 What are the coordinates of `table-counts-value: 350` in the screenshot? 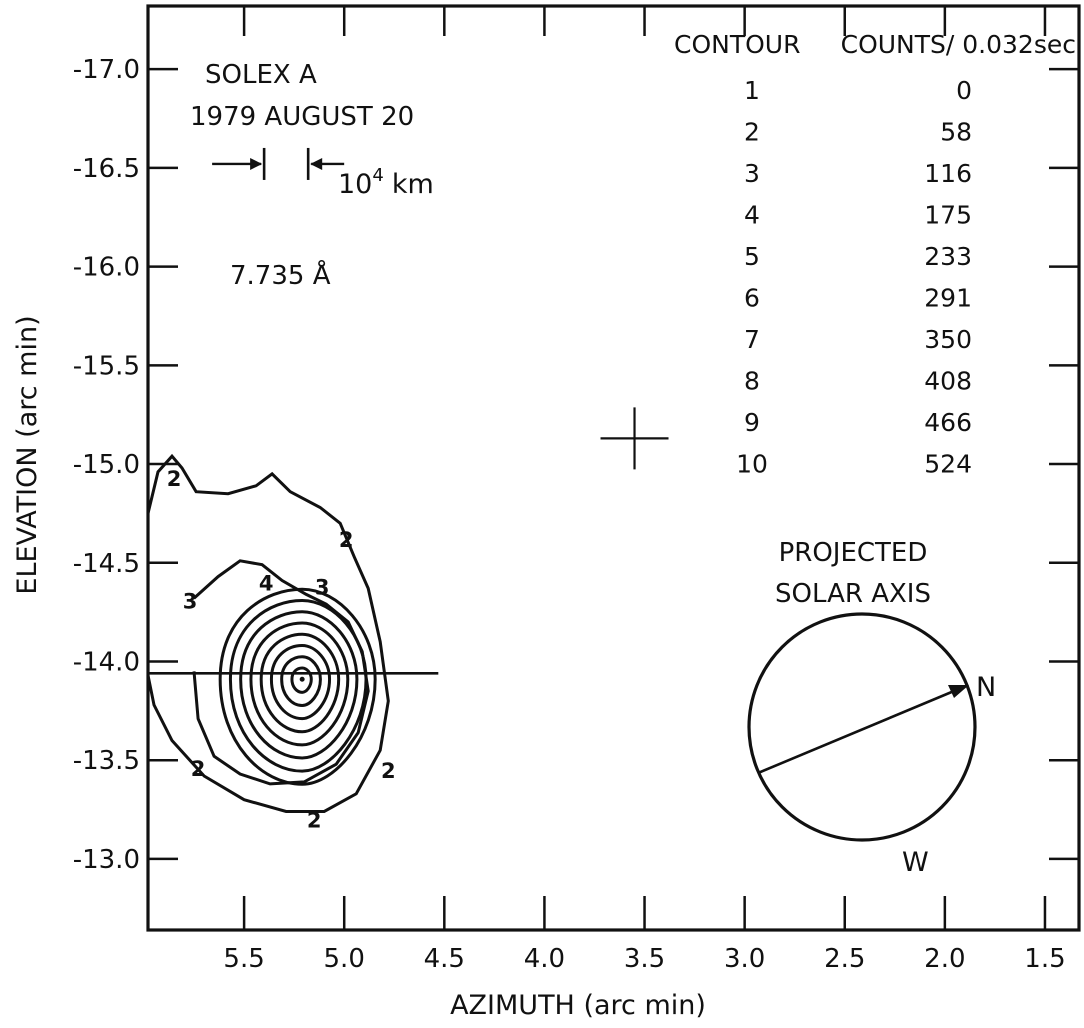 It's located at (948, 339).